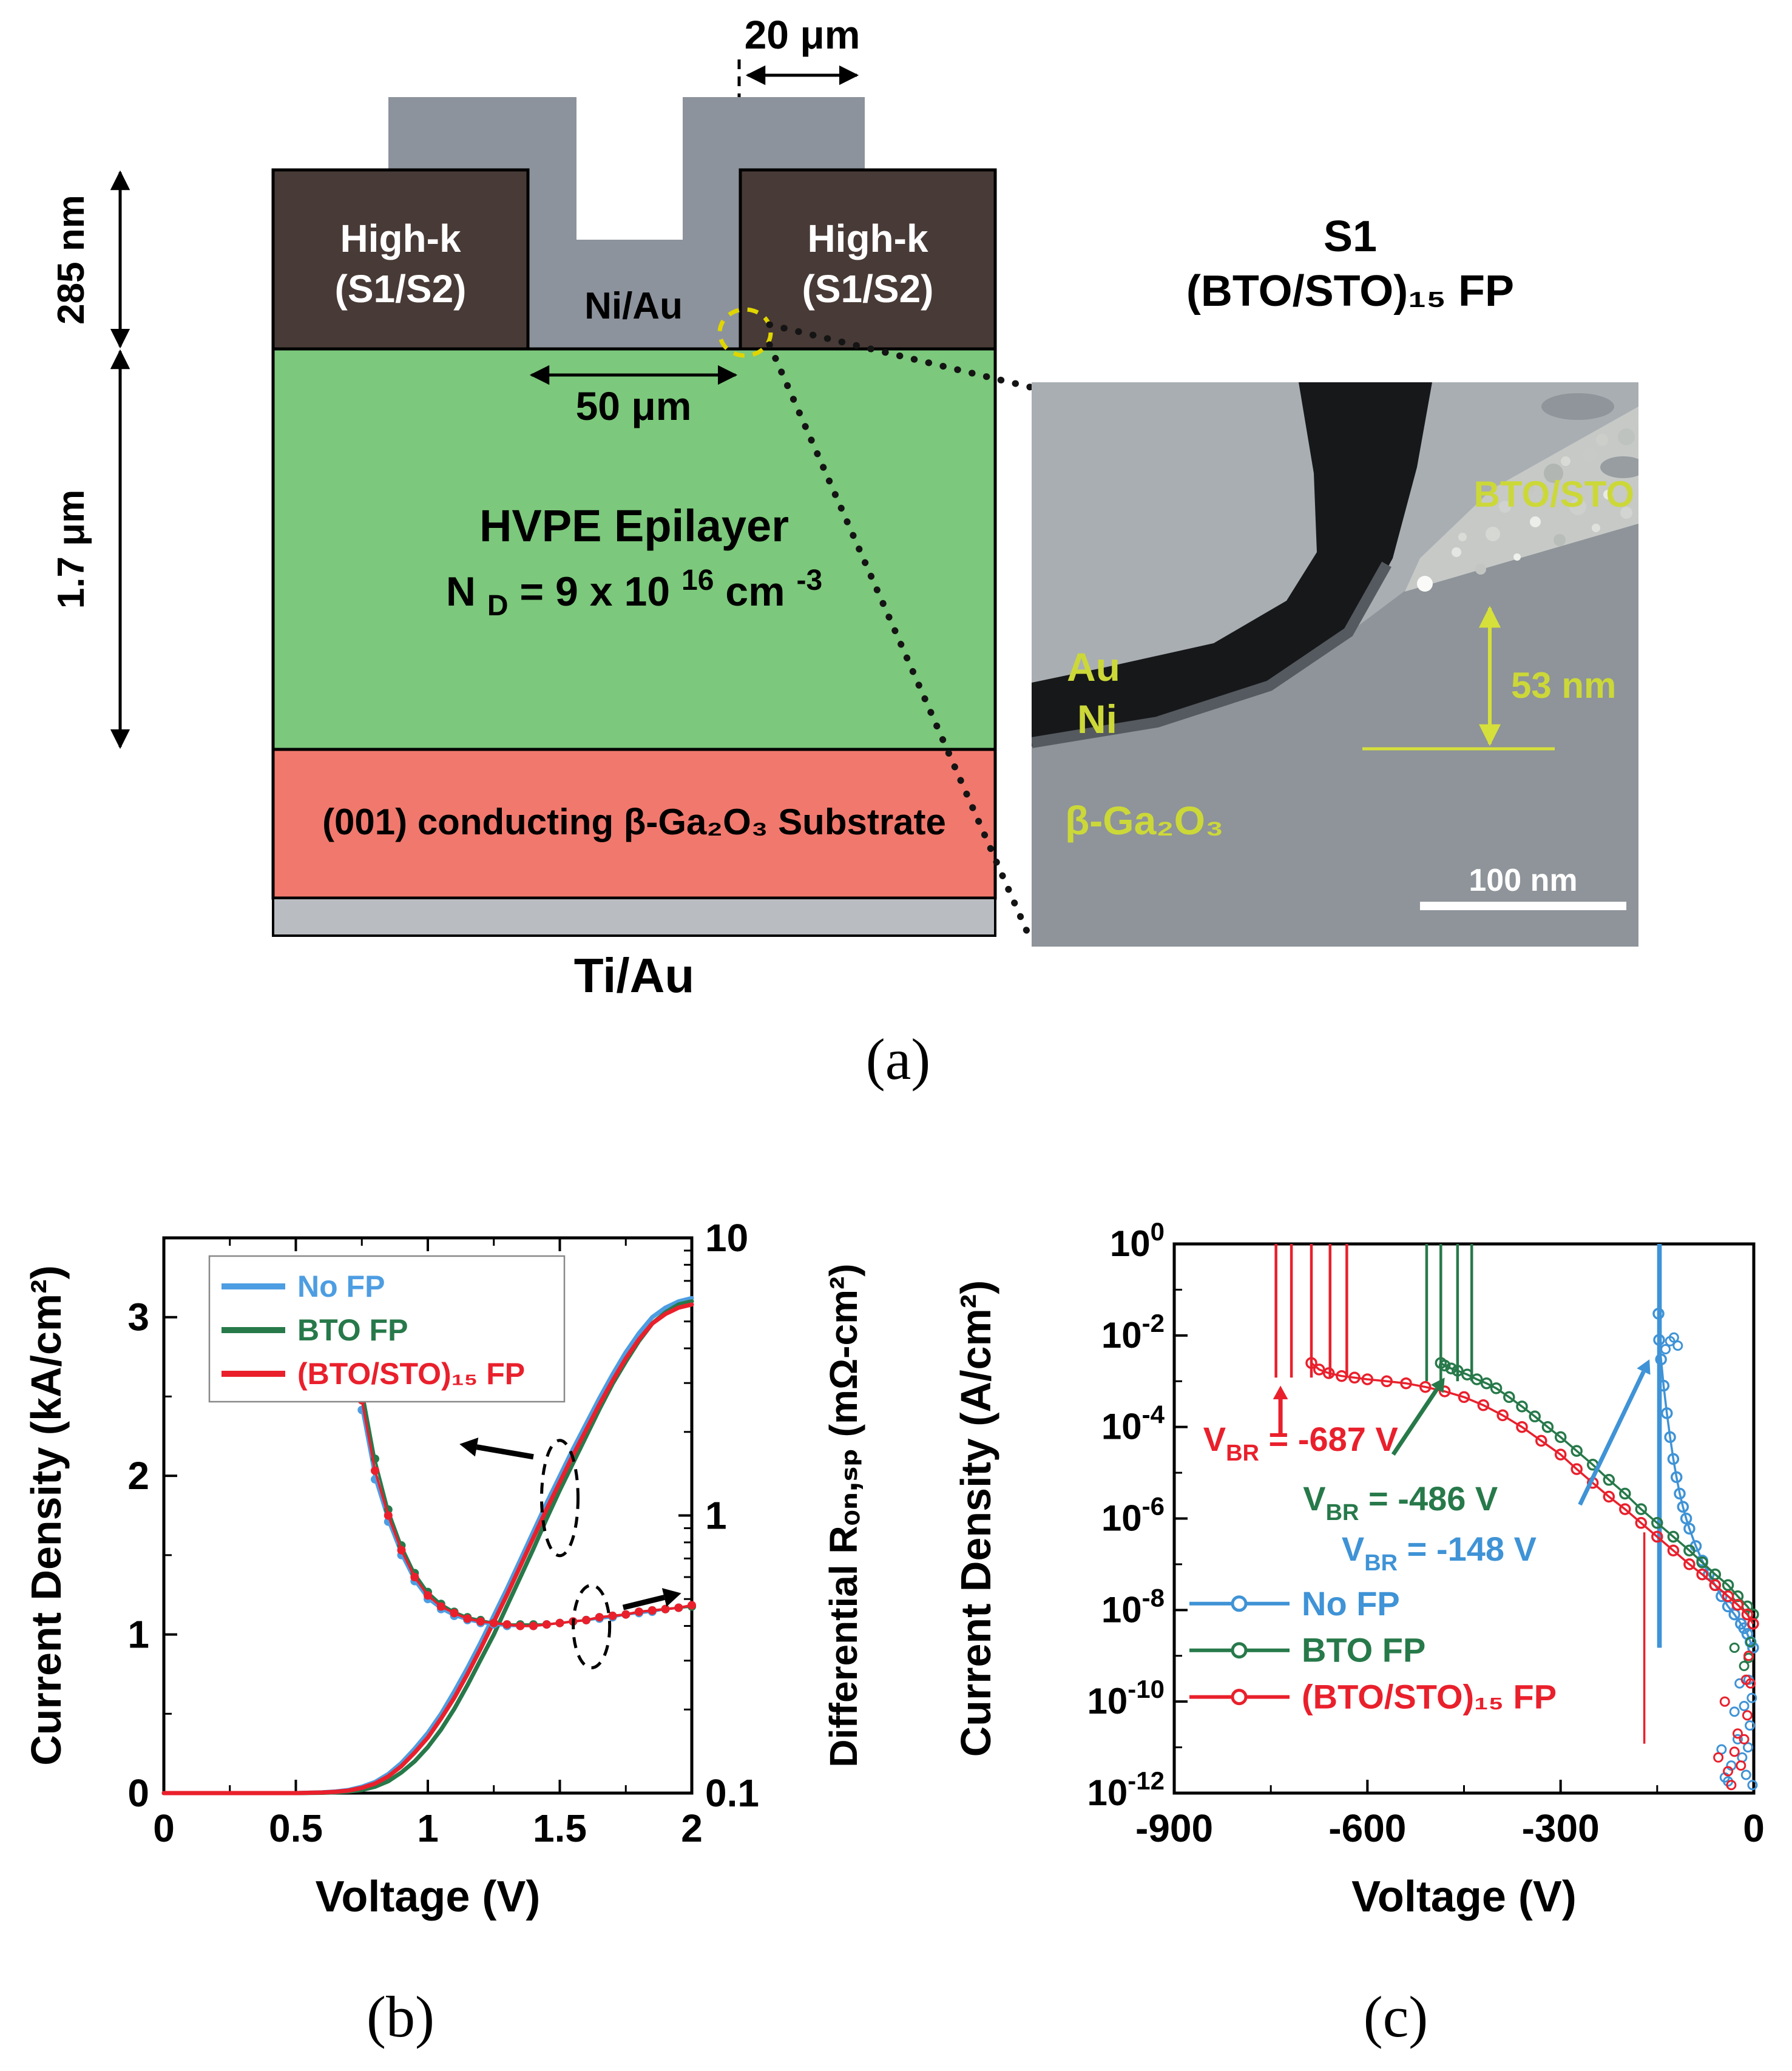  What do you see at coordinates (560, 1828) in the screenshot?
I see `x-tick-label: 1.5` at bounding box center [560, 1828].